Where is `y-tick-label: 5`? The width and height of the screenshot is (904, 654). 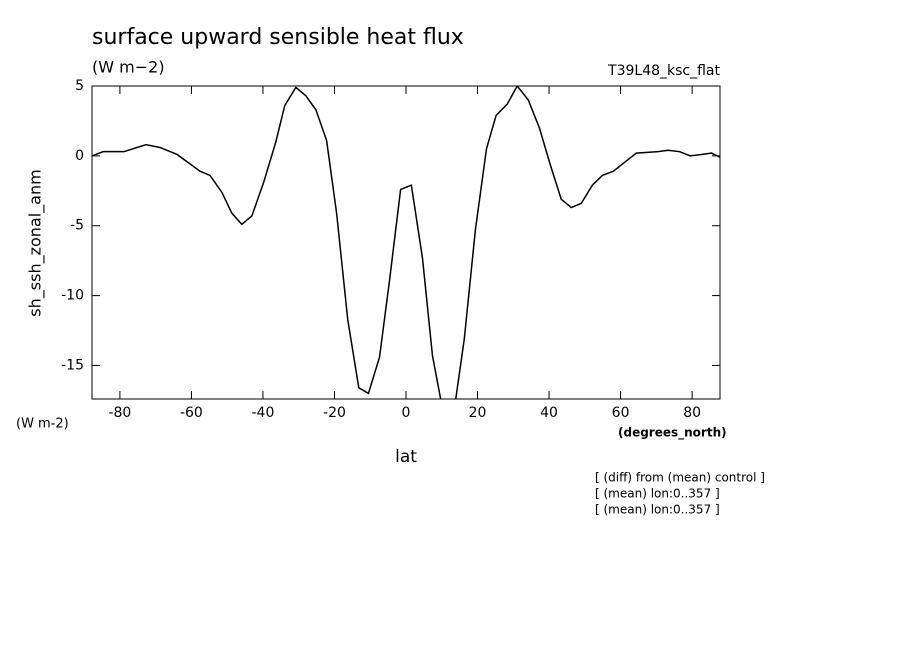 y-tick-label: 5 is located at coordinates (79, 86).